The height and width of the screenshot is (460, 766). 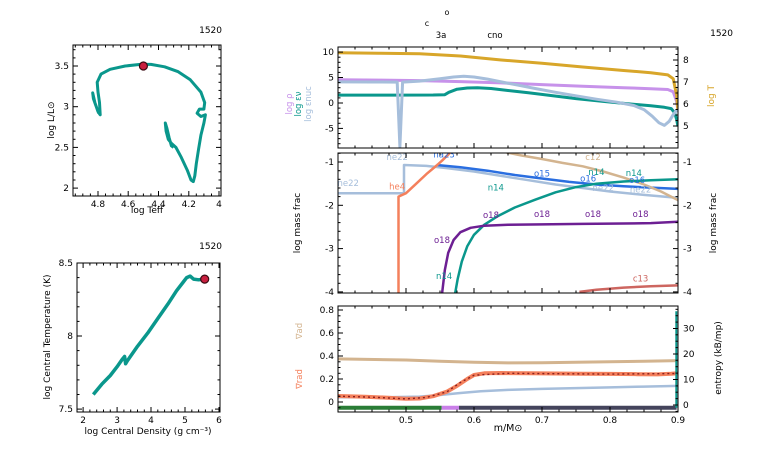 What do you see at coordinates (290, 103) in the screenshot?
I see `label-log-: log ρ` at bounding box center [290, 103].